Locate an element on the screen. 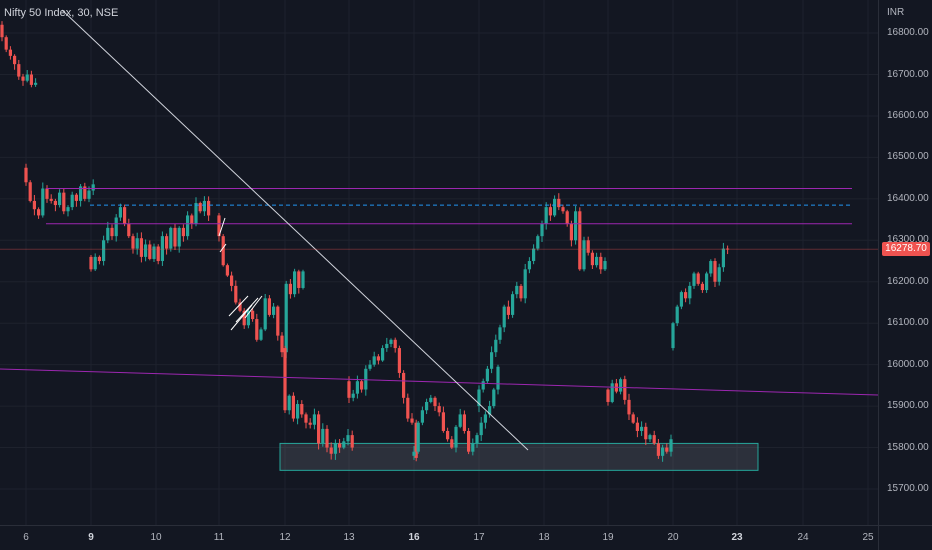  price-tick-label: 15900.00 is located at coordinates (908, 406).